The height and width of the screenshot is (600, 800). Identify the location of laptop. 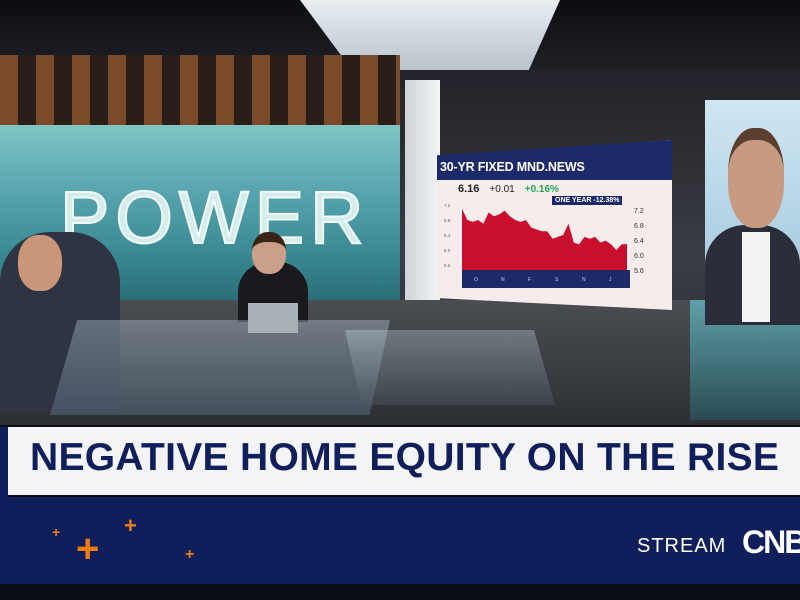
(273, 318).